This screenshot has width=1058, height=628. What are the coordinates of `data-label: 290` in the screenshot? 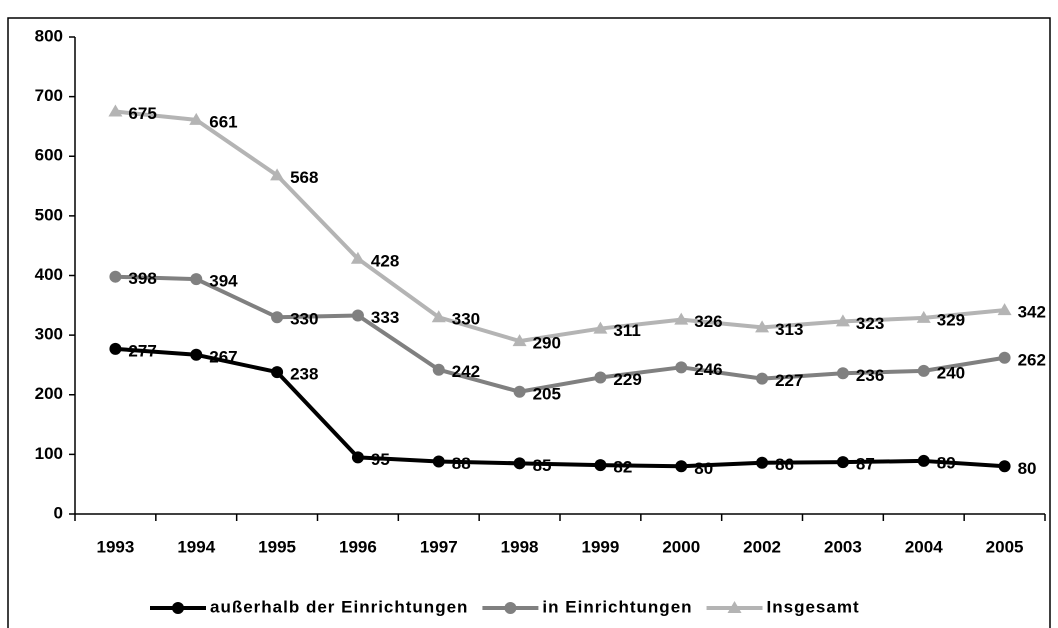 It's located at (547, 343).